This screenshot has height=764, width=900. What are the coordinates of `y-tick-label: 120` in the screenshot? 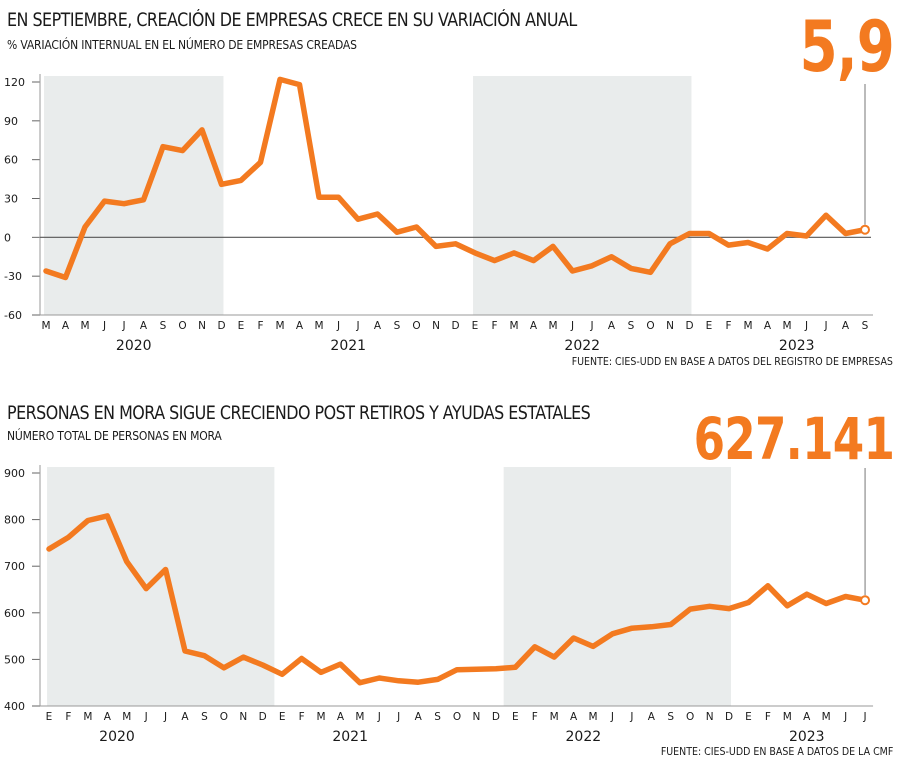 It's located at (14, 82).